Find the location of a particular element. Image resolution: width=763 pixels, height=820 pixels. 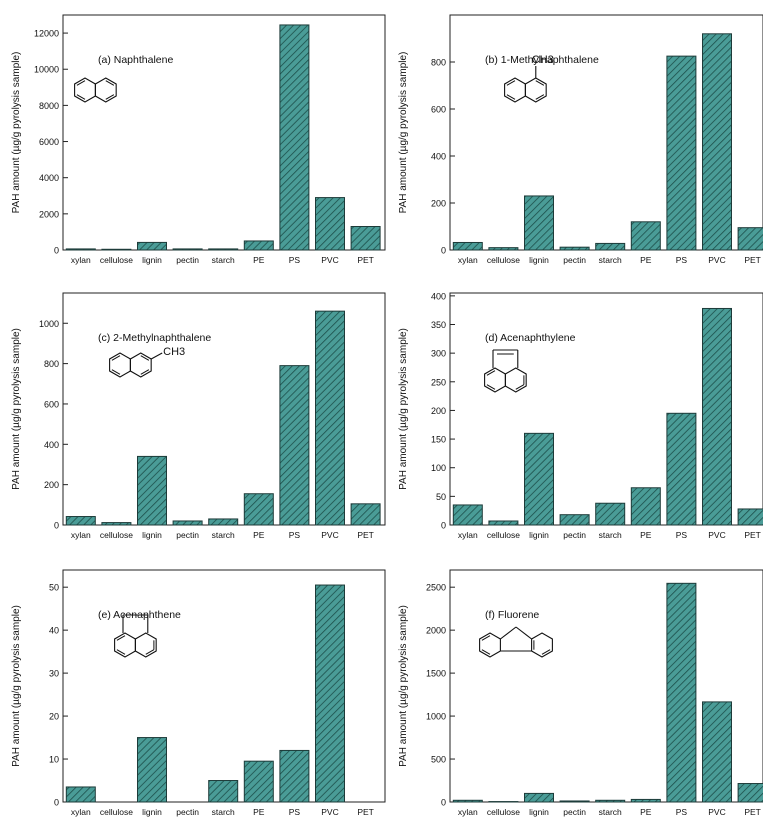

y-tick-label: 10 is located at coordinates (54, 760).